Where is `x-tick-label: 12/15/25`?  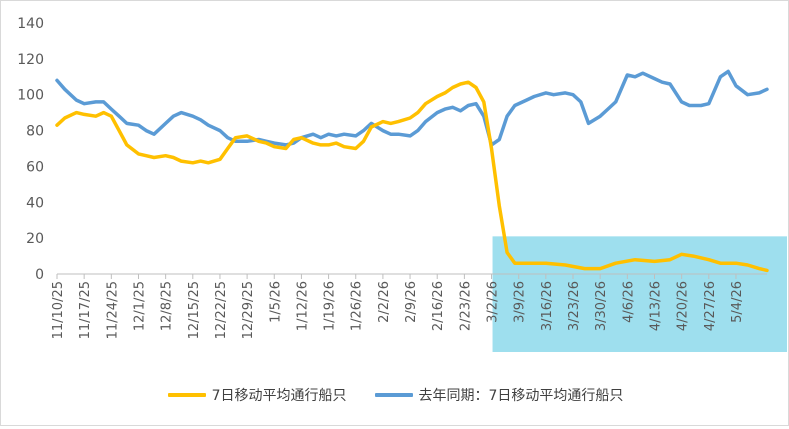 x-tick-label: 12/15/25 is located at coordinates (194, 310).